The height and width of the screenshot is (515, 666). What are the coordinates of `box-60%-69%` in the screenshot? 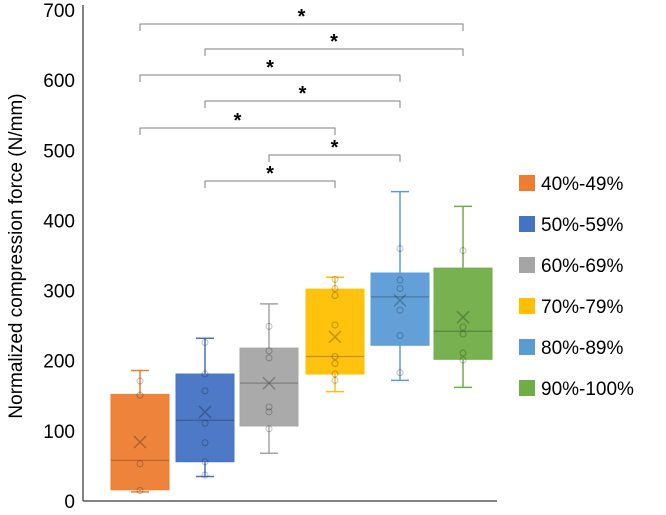 It's located at (269, 379).